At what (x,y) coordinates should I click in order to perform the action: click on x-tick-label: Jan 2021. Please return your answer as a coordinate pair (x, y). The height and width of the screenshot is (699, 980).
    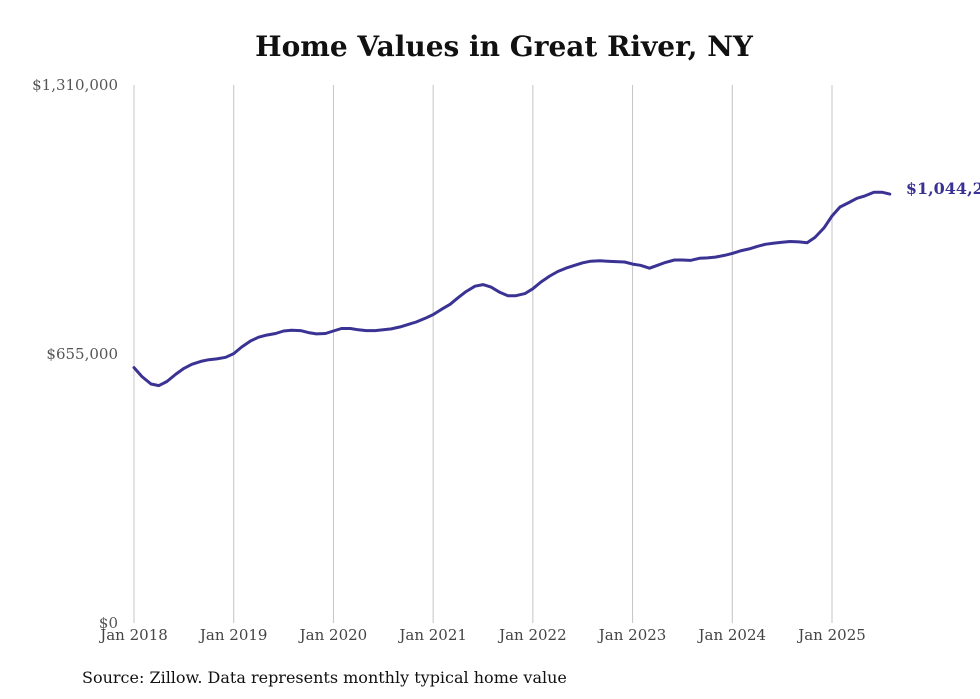
    Looking at the image, I should click on (432, 635).